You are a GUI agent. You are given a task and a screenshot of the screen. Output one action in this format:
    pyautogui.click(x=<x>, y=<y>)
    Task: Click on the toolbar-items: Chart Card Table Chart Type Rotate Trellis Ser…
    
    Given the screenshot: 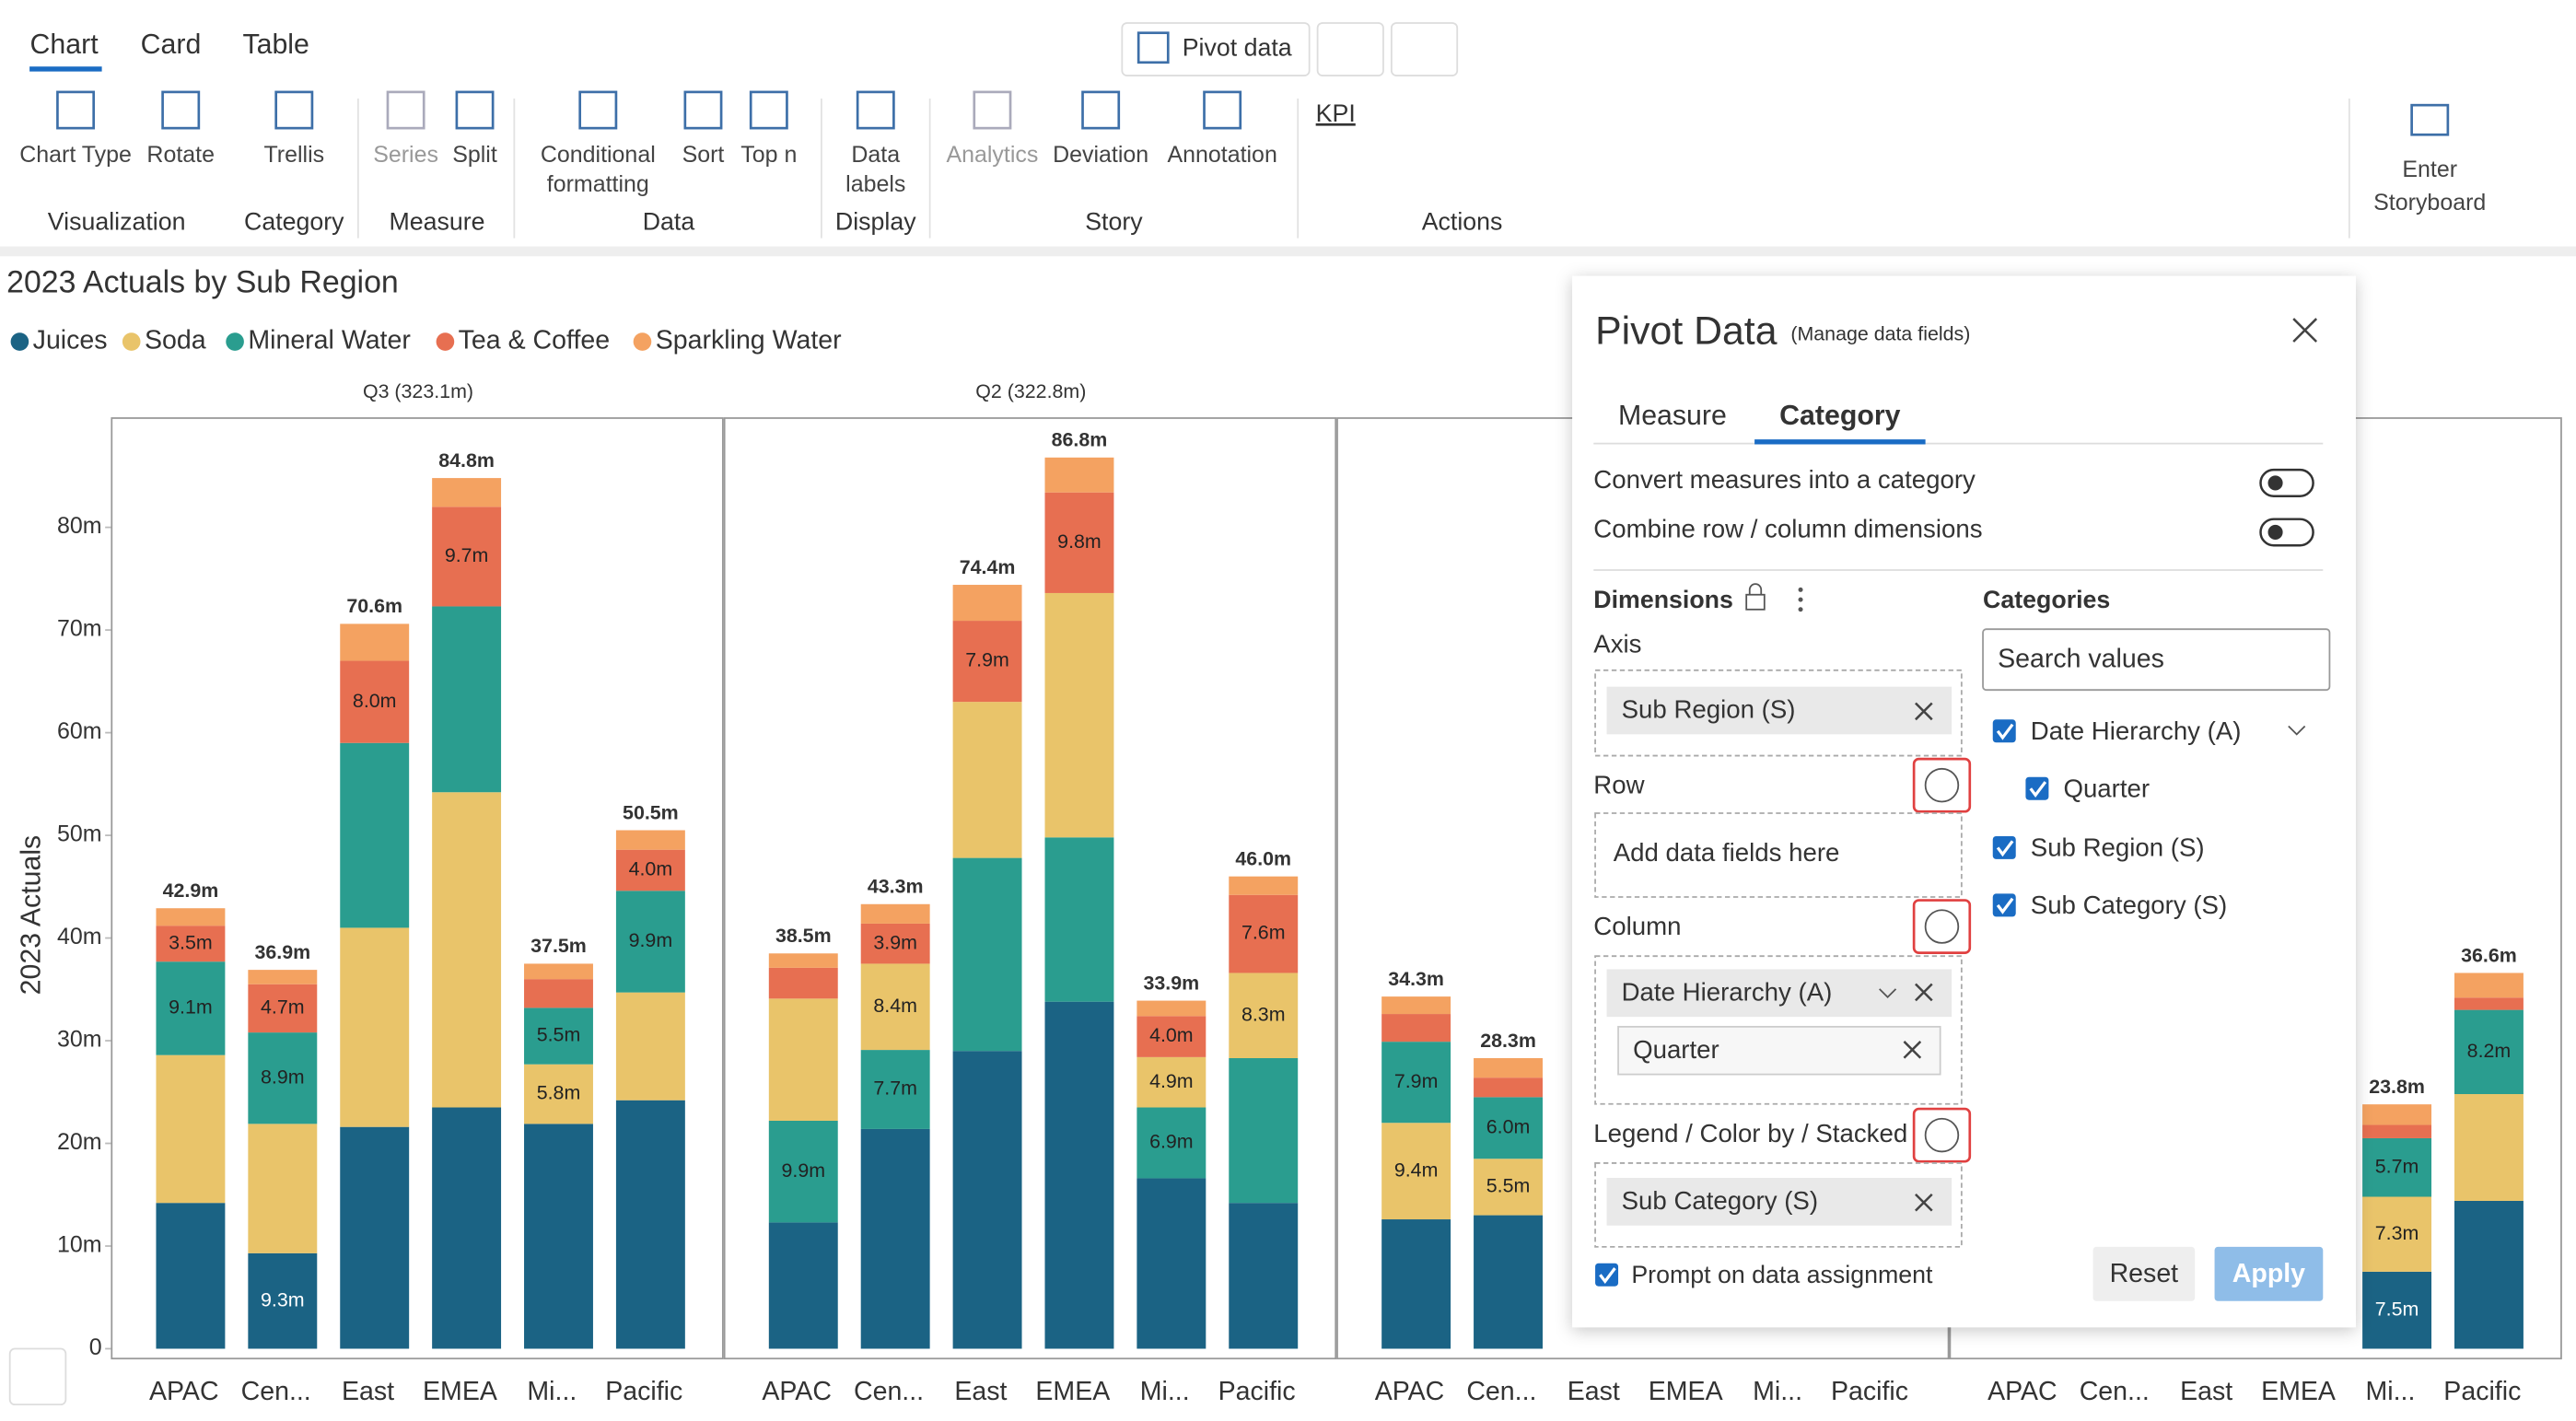 What is the action you would take?
    pyautogui.click(x=1184, y=134)
    